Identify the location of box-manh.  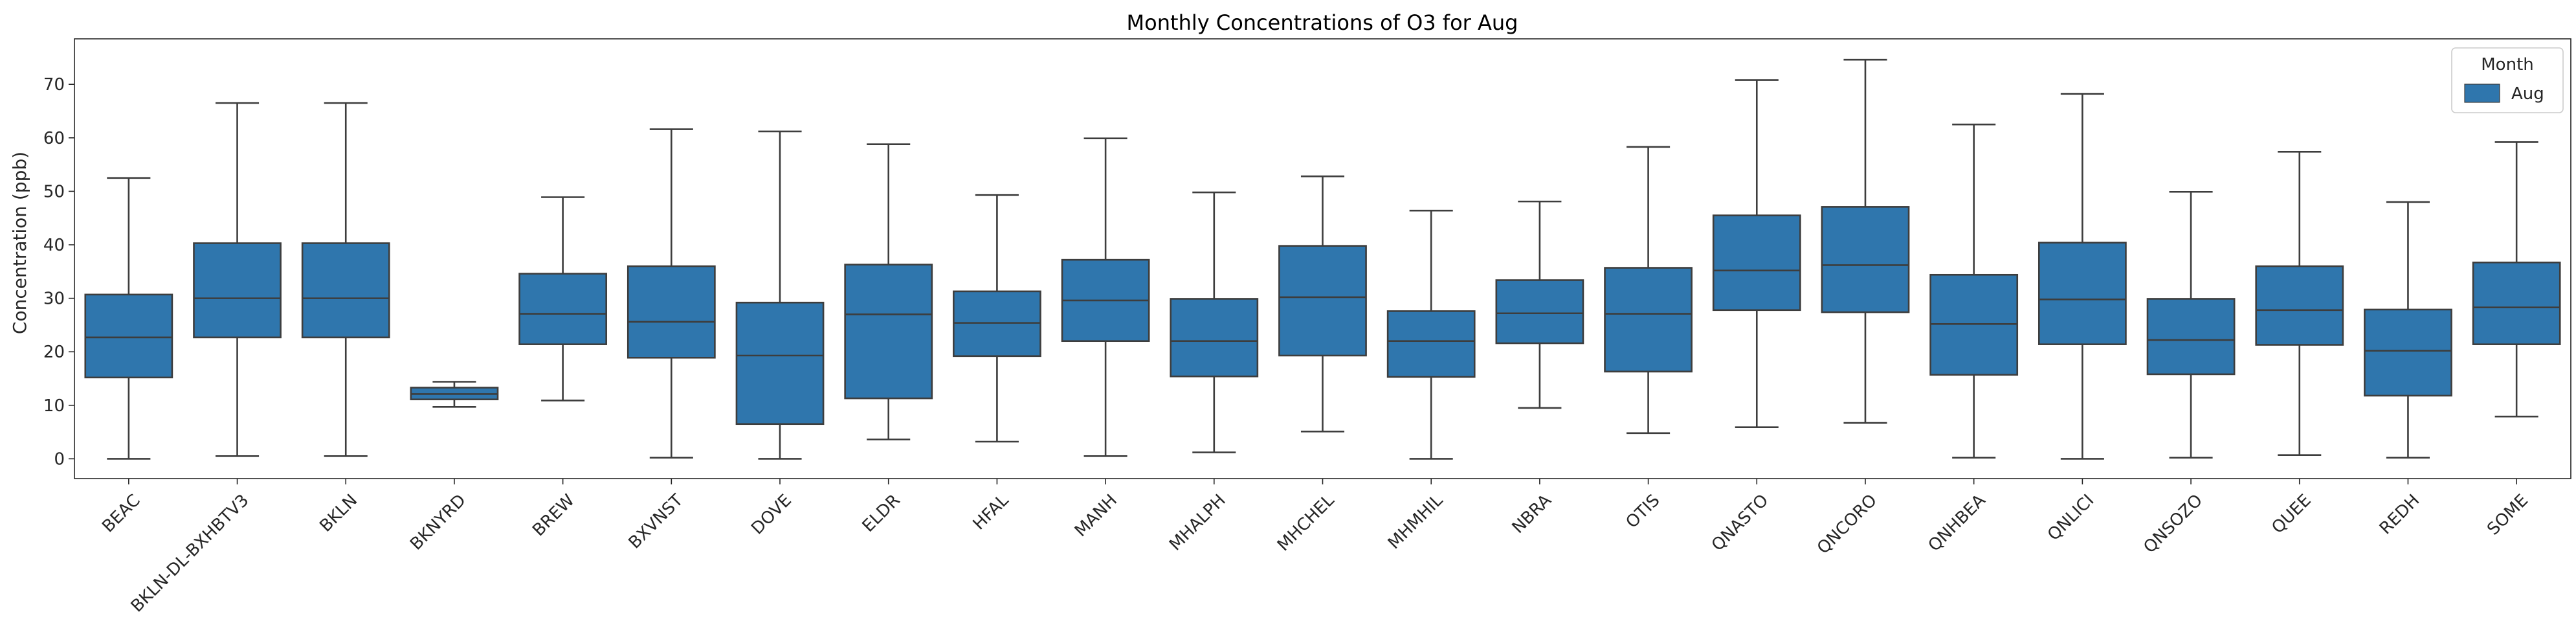
(1105, 297).